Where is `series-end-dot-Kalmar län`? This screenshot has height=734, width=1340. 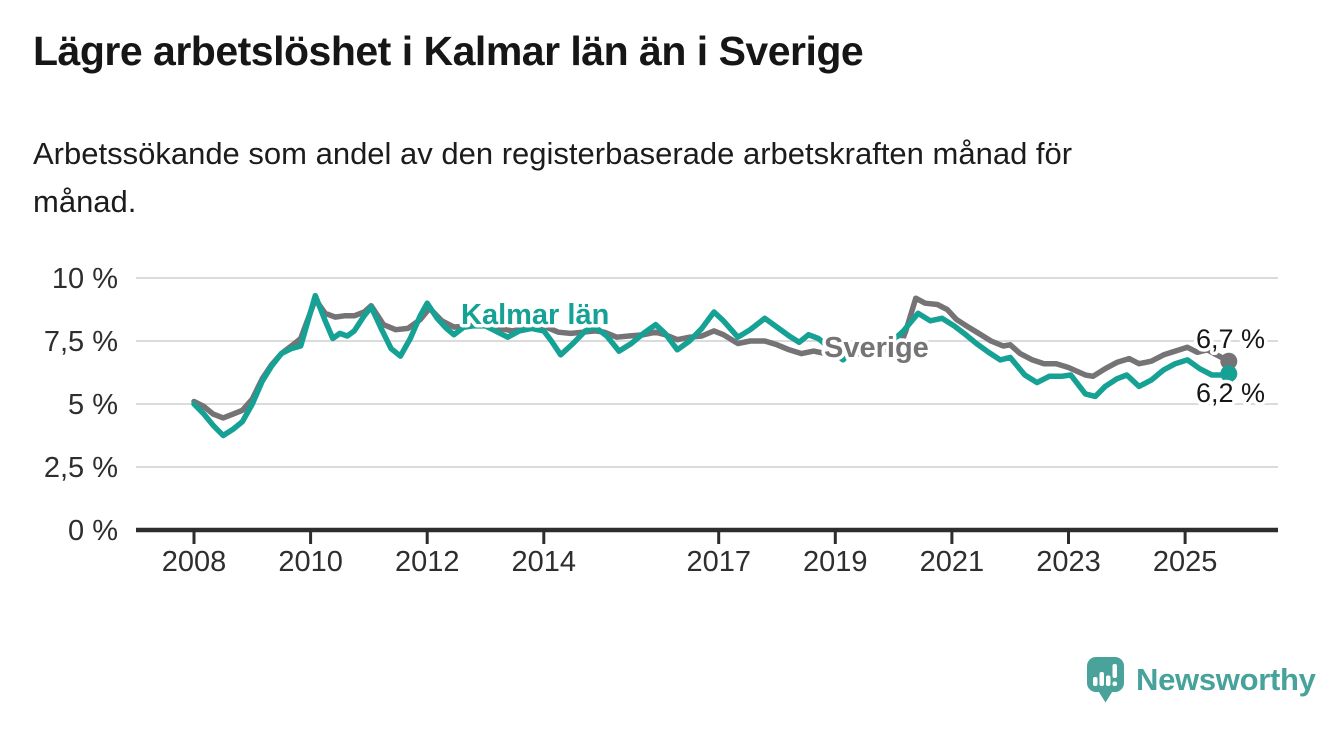 series-end-dot-Kalmar län is located at coordinates (1229, 374).